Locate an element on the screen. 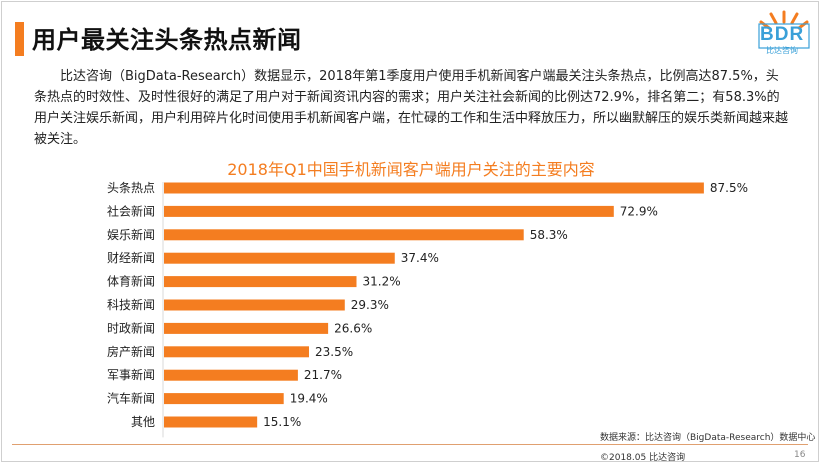 This screenshot has width=822, height=465. value-label: 26.6% is located at coordinates (353, 328).